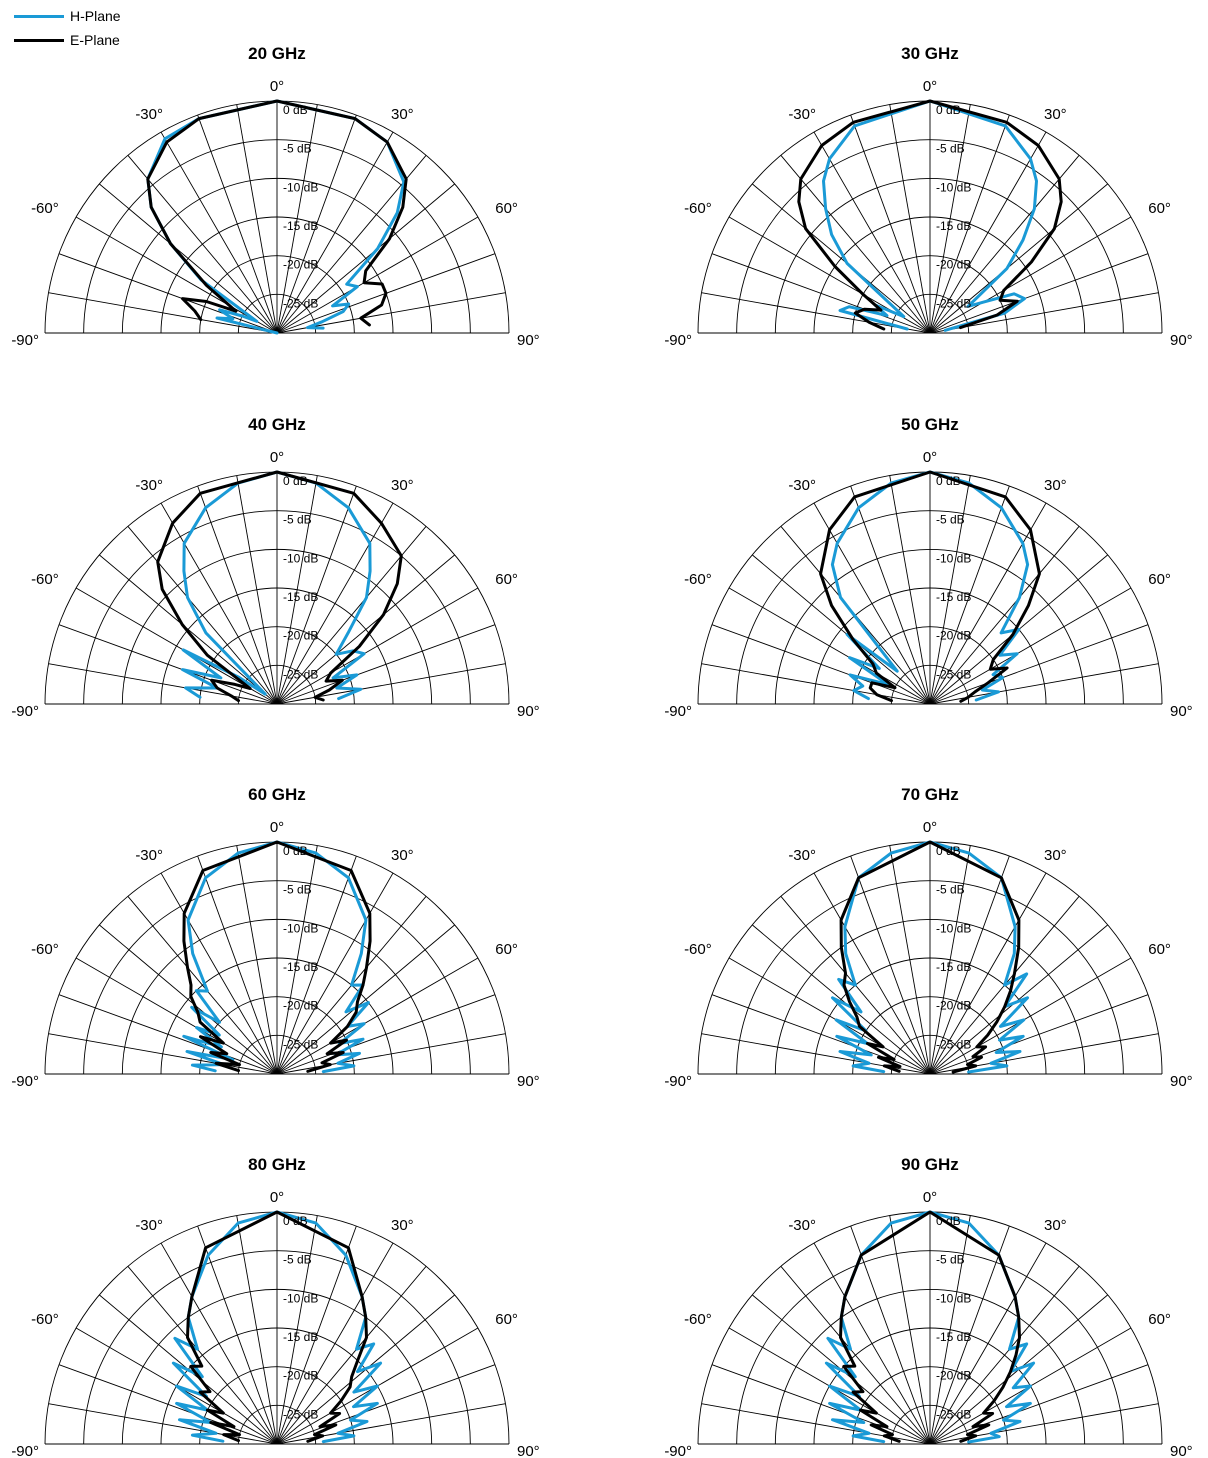  I want to click on polar-grid, so click(930, 958).